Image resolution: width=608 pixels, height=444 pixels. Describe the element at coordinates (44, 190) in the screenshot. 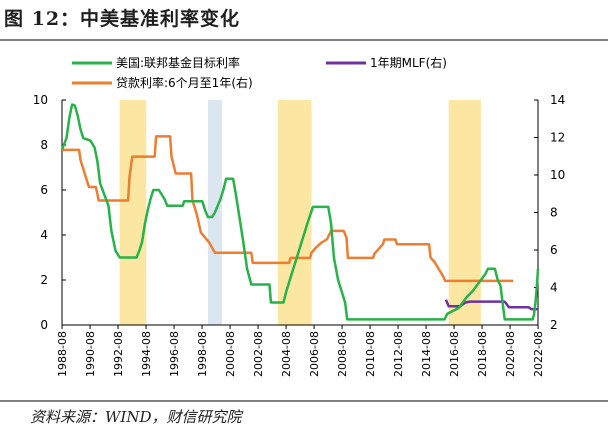

I see `left-tick-label: 6` at that location.